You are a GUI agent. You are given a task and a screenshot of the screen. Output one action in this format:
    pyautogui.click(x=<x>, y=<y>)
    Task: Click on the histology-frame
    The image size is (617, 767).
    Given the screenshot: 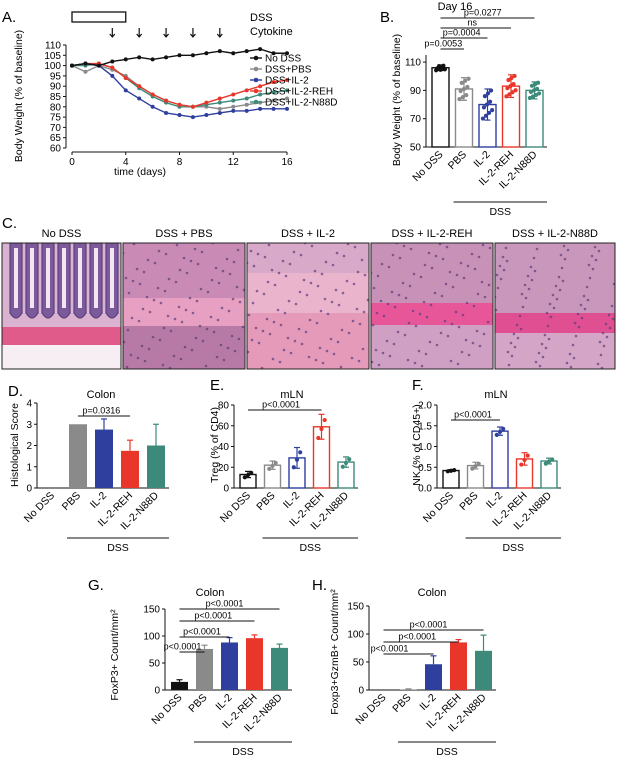 What is the action you would take?
    pyautogui.click(x=308, y=306)
    